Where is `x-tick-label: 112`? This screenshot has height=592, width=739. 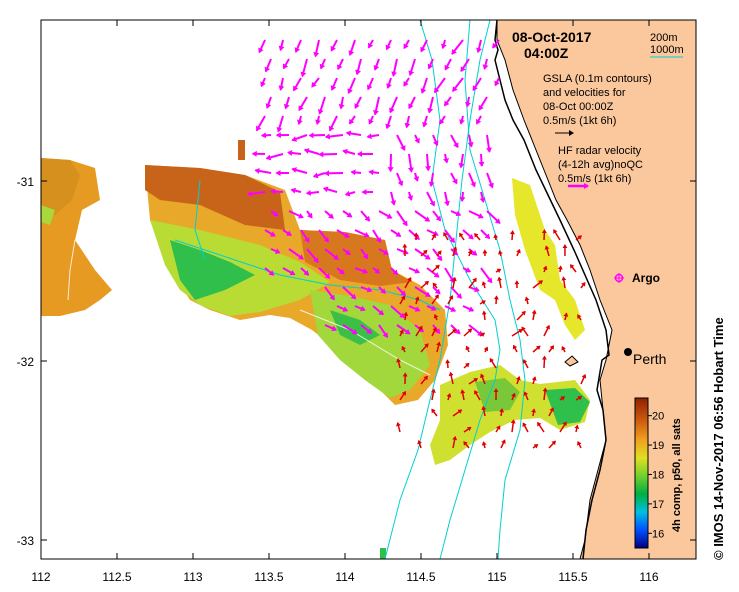
x-tick-label: 112 is located at coordinates (40, 577).